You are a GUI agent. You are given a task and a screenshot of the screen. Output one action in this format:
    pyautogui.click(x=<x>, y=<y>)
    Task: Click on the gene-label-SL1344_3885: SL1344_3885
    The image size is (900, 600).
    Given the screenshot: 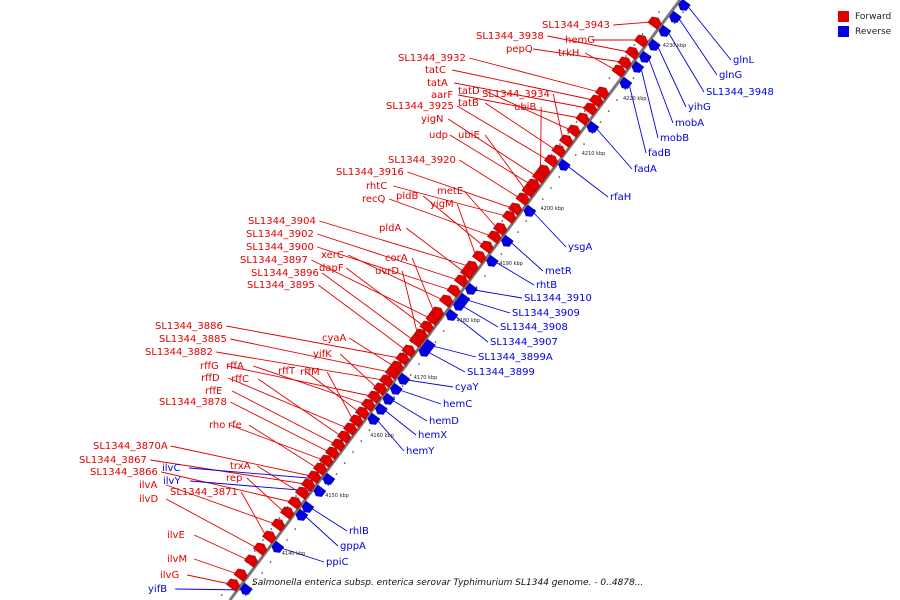 What is the action you would take?
    pyautogui.click(x=193, y=339)
    